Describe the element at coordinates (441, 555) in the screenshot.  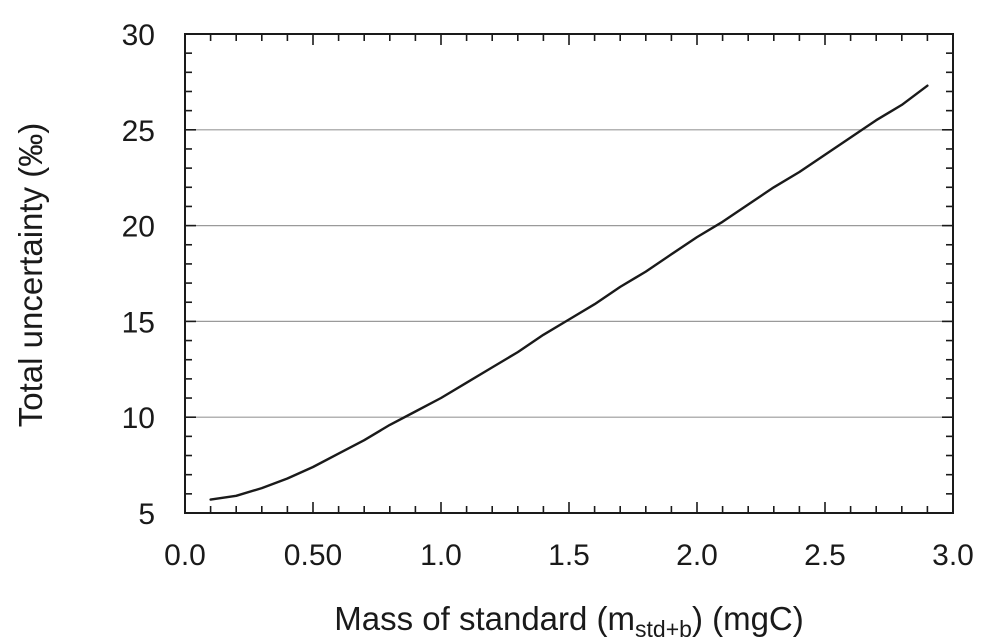
I see `x-tick-label-2: 1.0` at that location.